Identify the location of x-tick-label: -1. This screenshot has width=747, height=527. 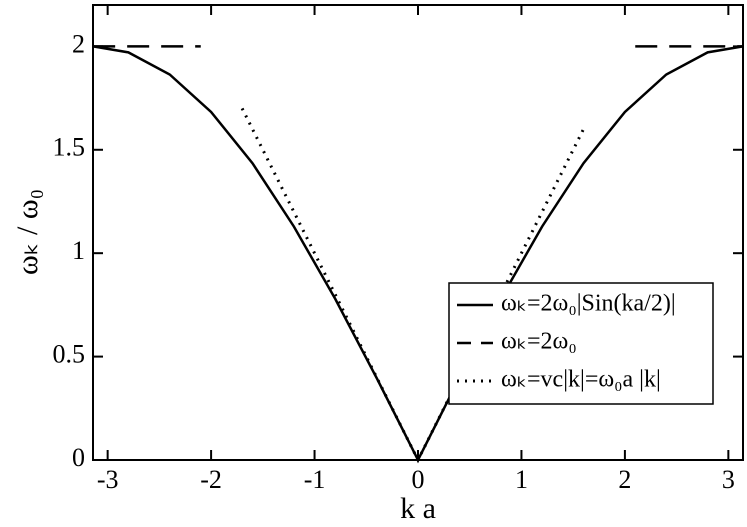
(315, 479).